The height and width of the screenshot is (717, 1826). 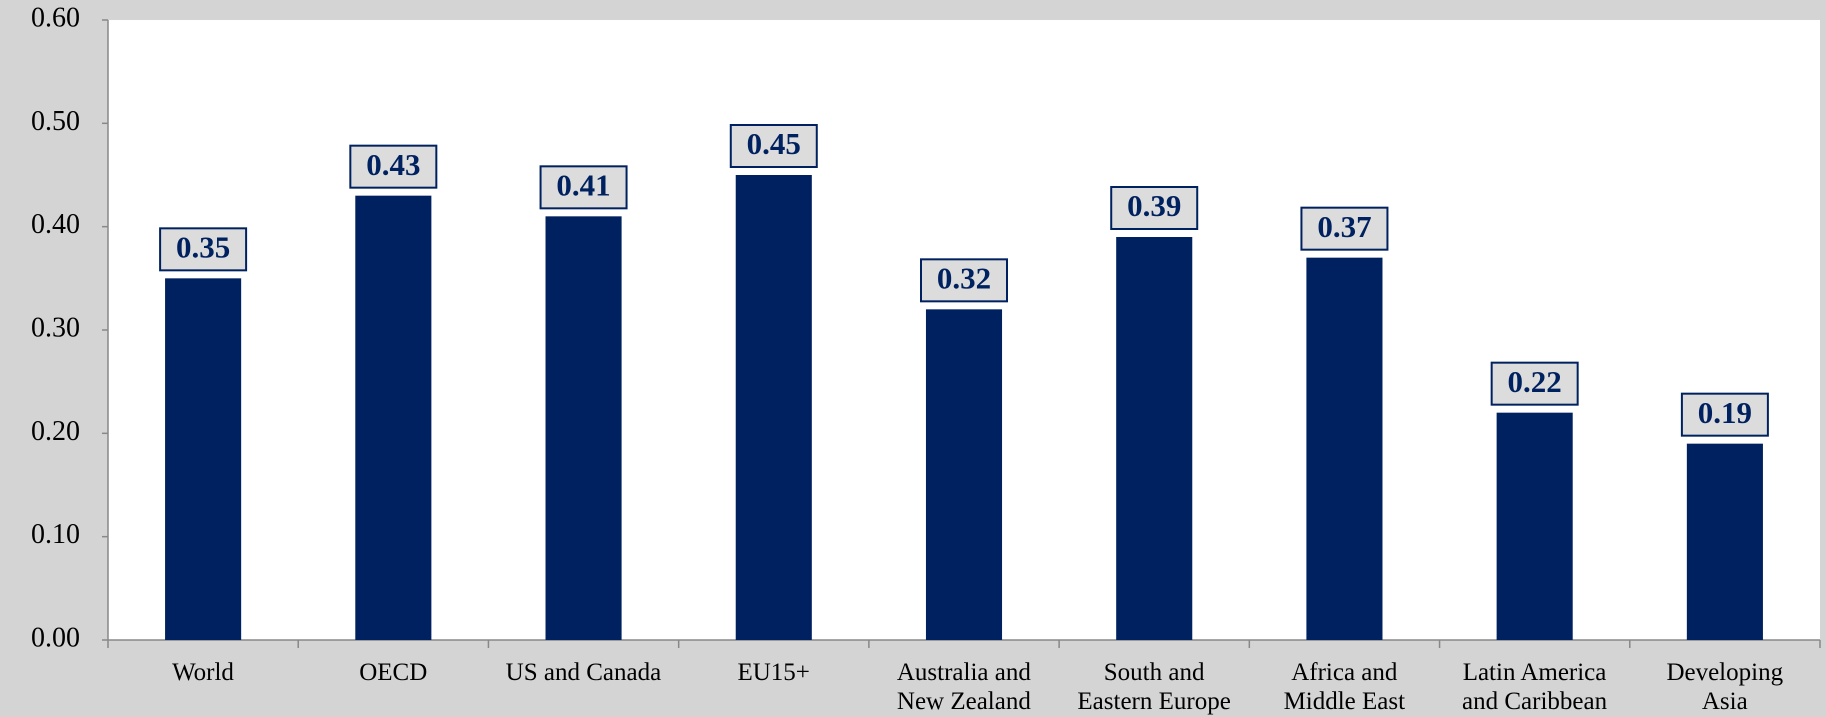 I want to click on value-label: 0.35, so click(x=203, y=246).